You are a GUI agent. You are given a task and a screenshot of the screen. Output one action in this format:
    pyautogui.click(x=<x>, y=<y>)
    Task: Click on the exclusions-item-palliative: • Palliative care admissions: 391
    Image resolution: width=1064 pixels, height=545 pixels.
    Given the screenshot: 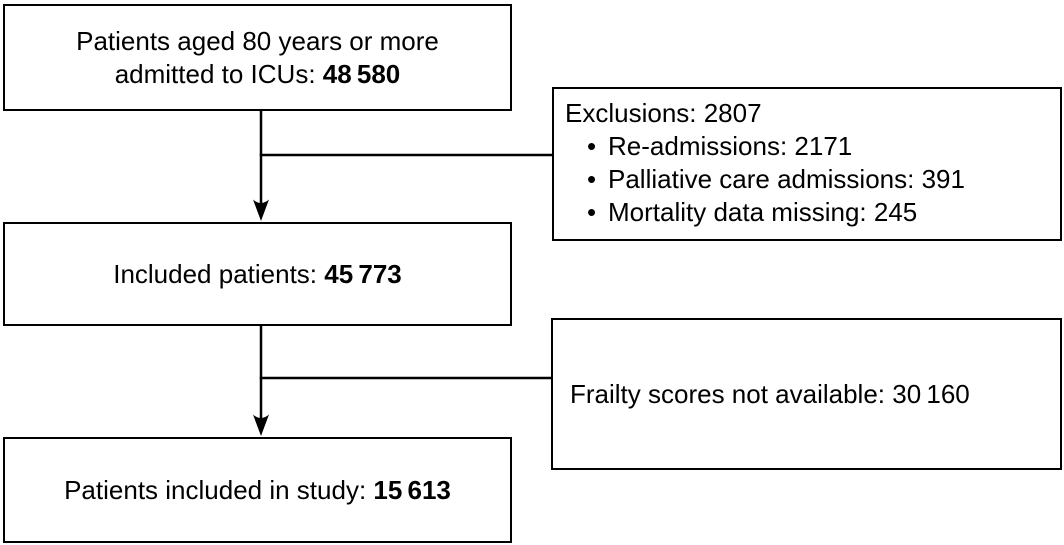 What is the action you would take?
    pyautogui.click(x=765, y=179)
    